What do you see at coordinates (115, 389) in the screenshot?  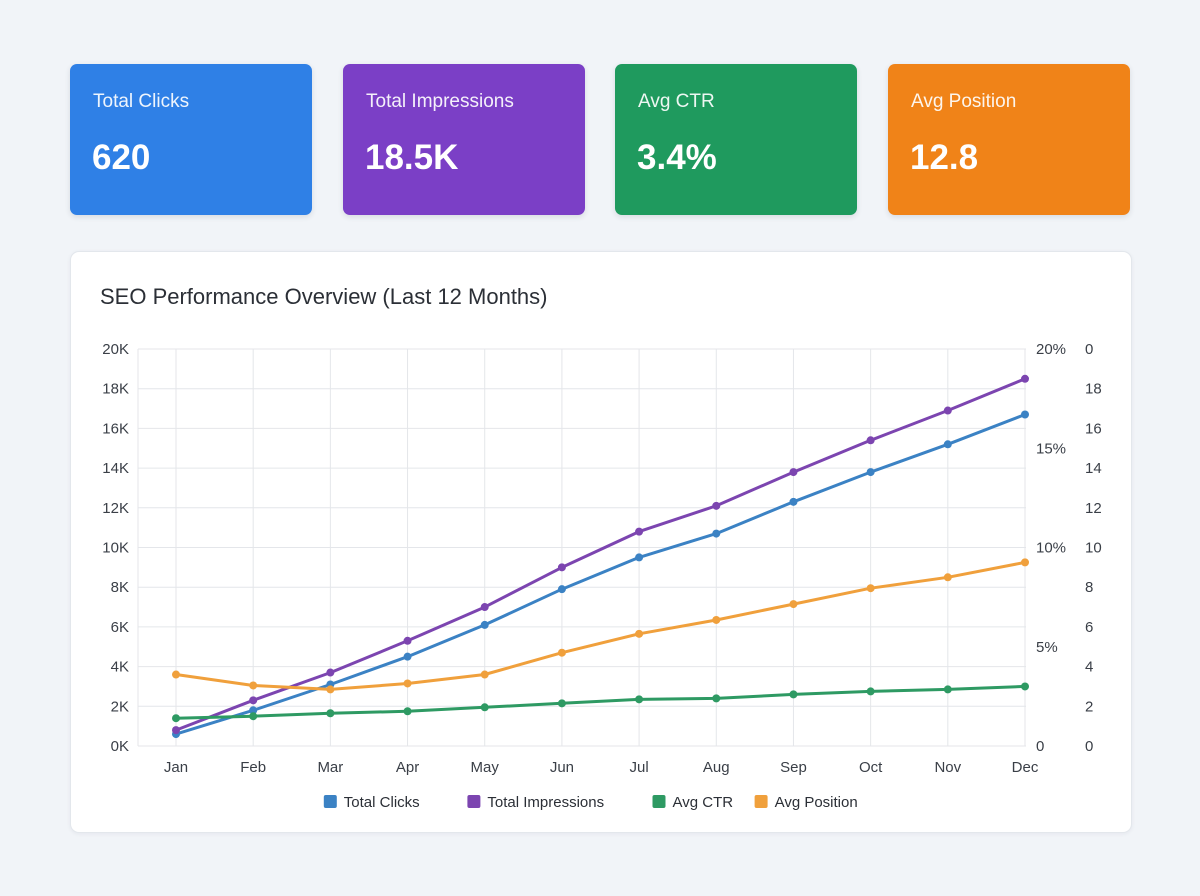 I see `y-tick-label-left: 18K` at bounding box center [115, 389].